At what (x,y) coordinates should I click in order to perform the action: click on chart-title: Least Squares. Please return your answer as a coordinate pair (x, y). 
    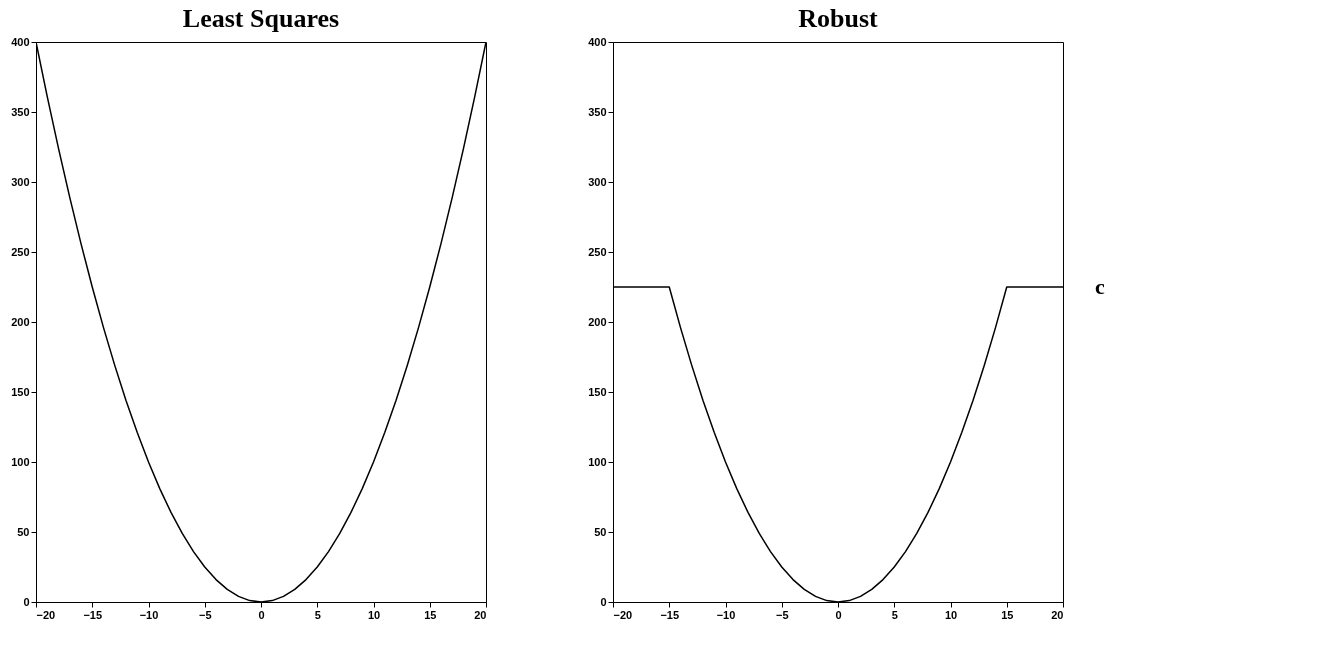
    Looking at the image, I should click on (261, 18).